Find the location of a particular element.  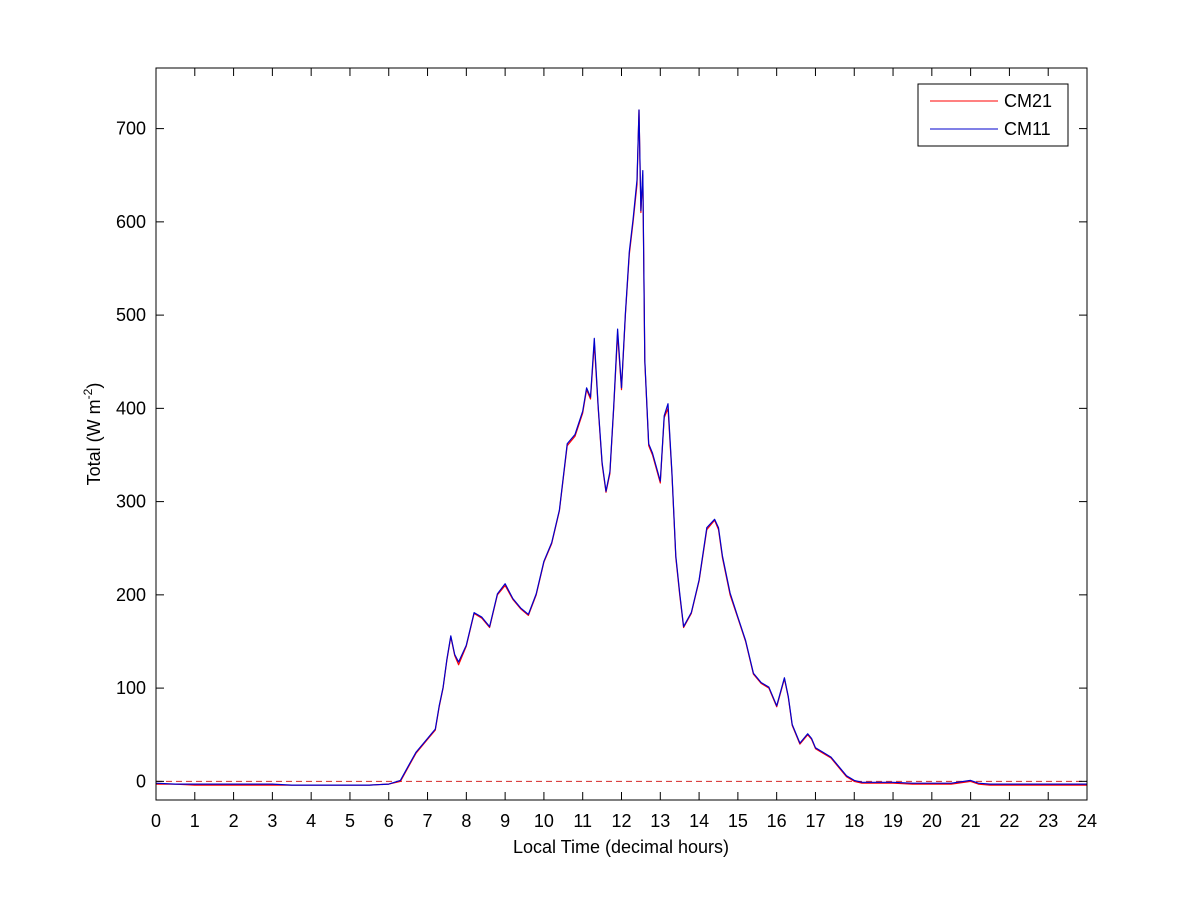

y-tick-label: 400 is located at coordinates (131, 408).